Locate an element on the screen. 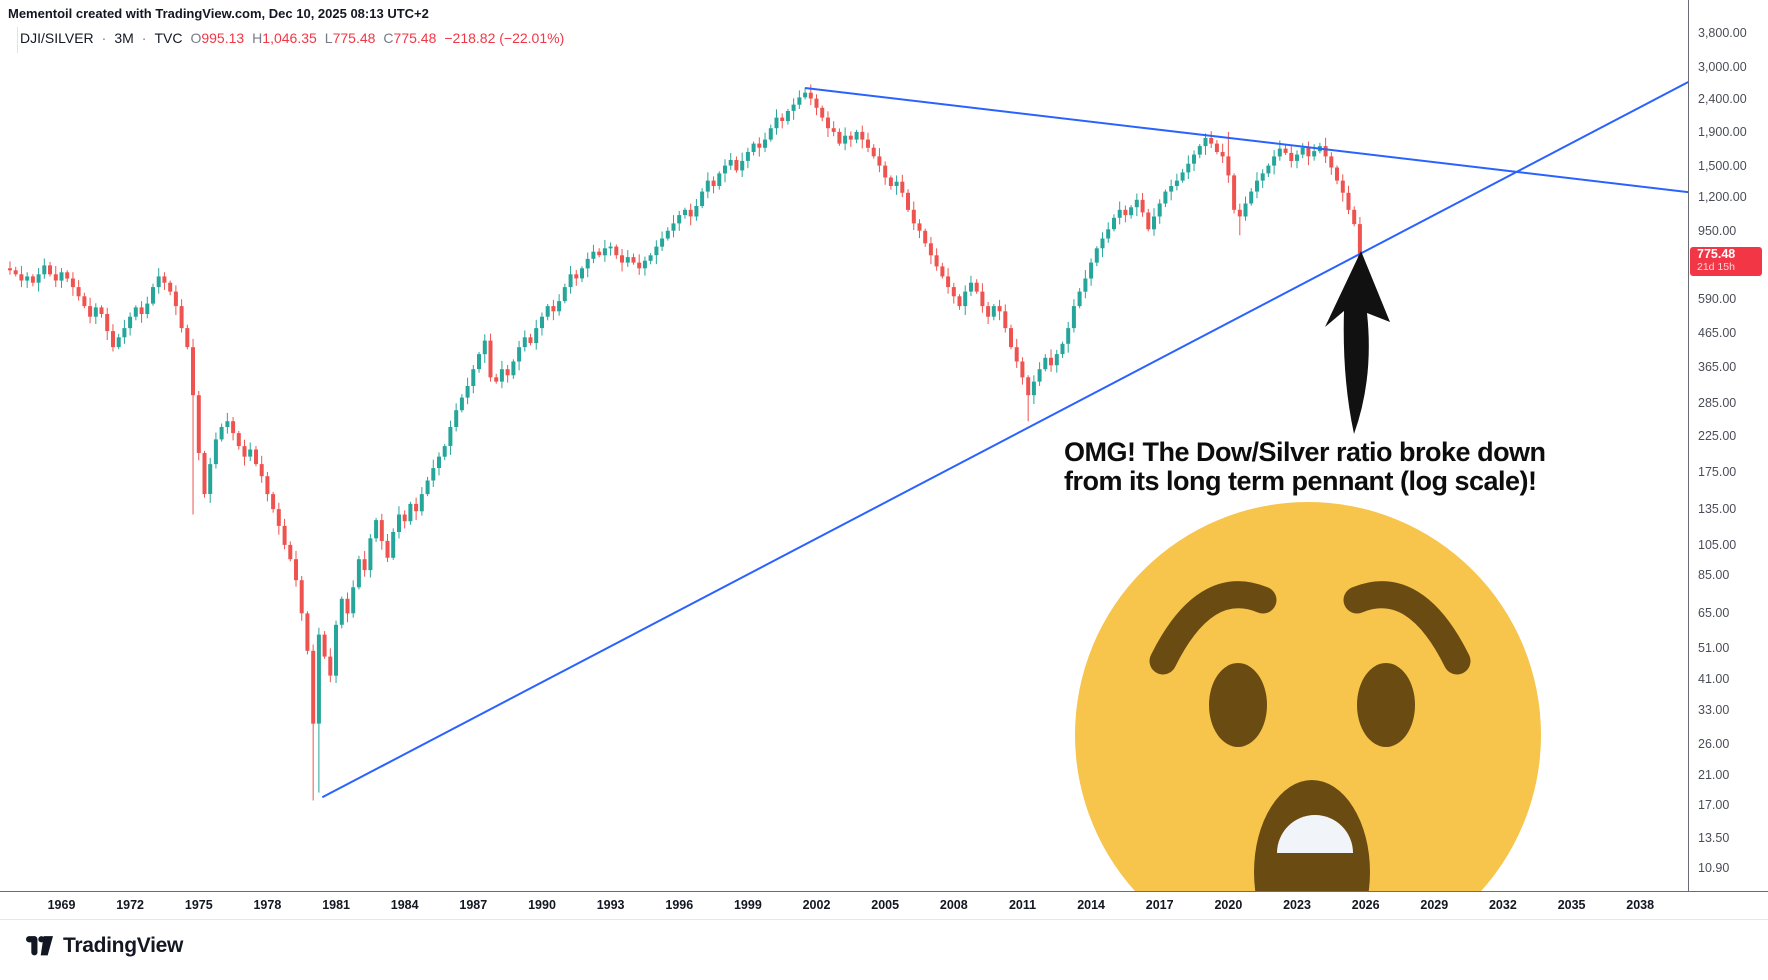 The width and height of the screenshot is (1768, 980). pennant-upper-resistance is located at coordinates (1246, 140).